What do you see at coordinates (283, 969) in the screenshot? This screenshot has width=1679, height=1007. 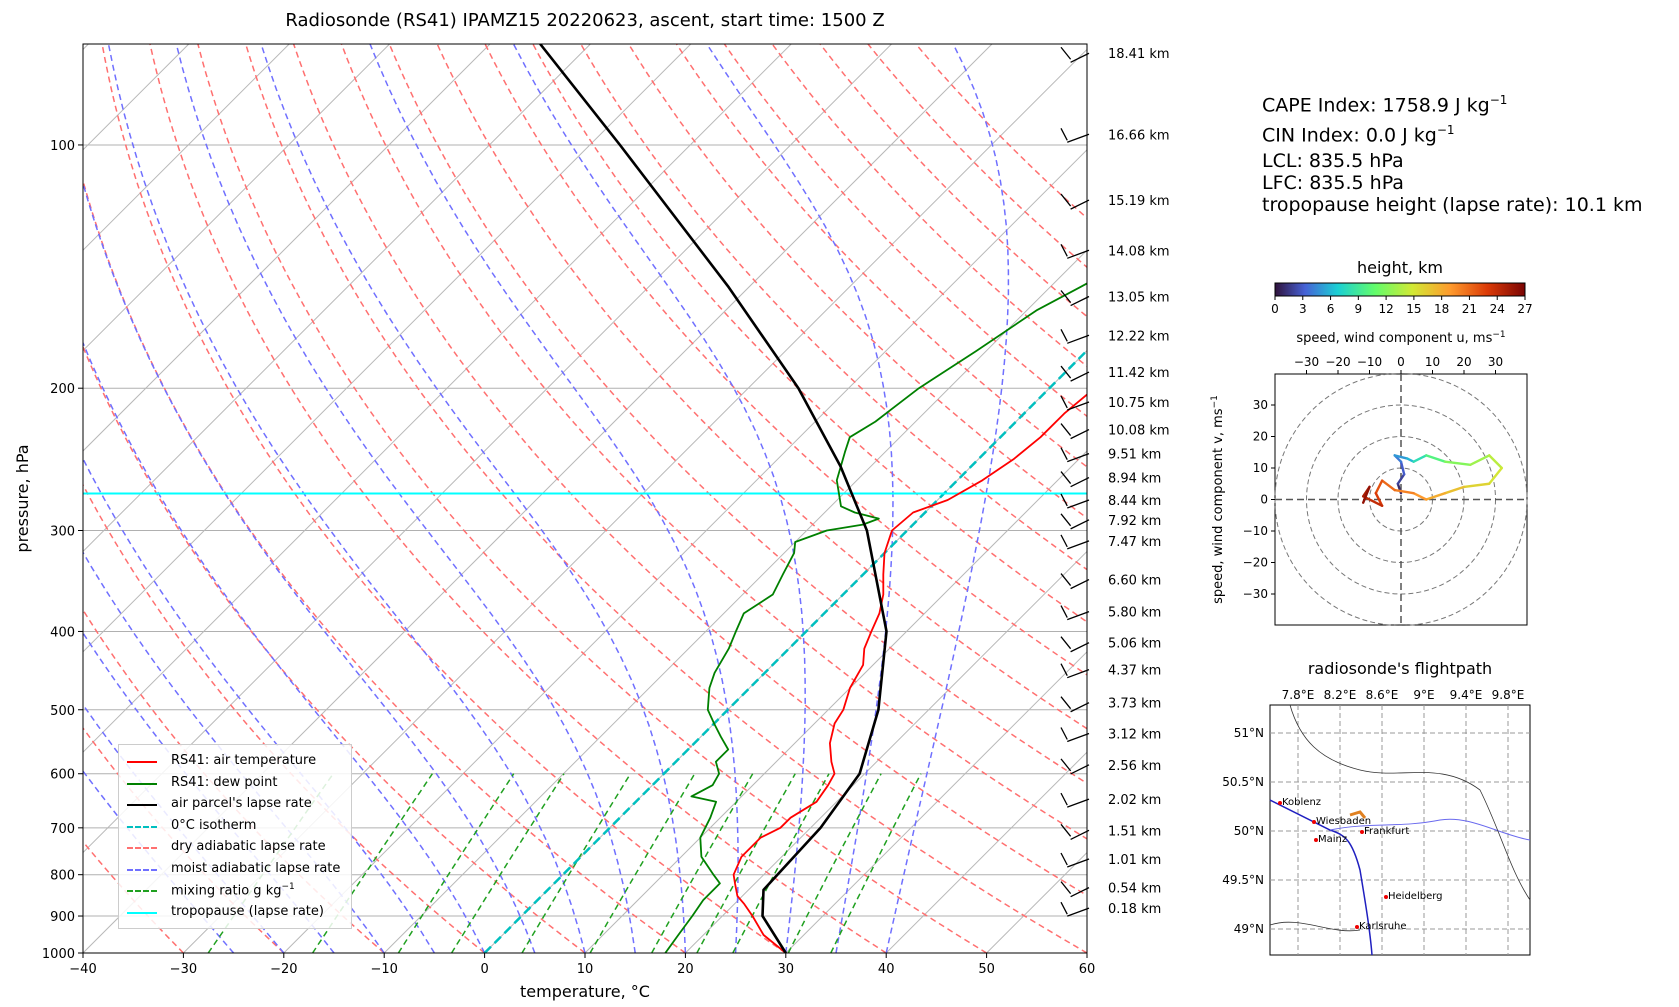 I see `x-tick-label: −20` at bounding box center [283, 969].